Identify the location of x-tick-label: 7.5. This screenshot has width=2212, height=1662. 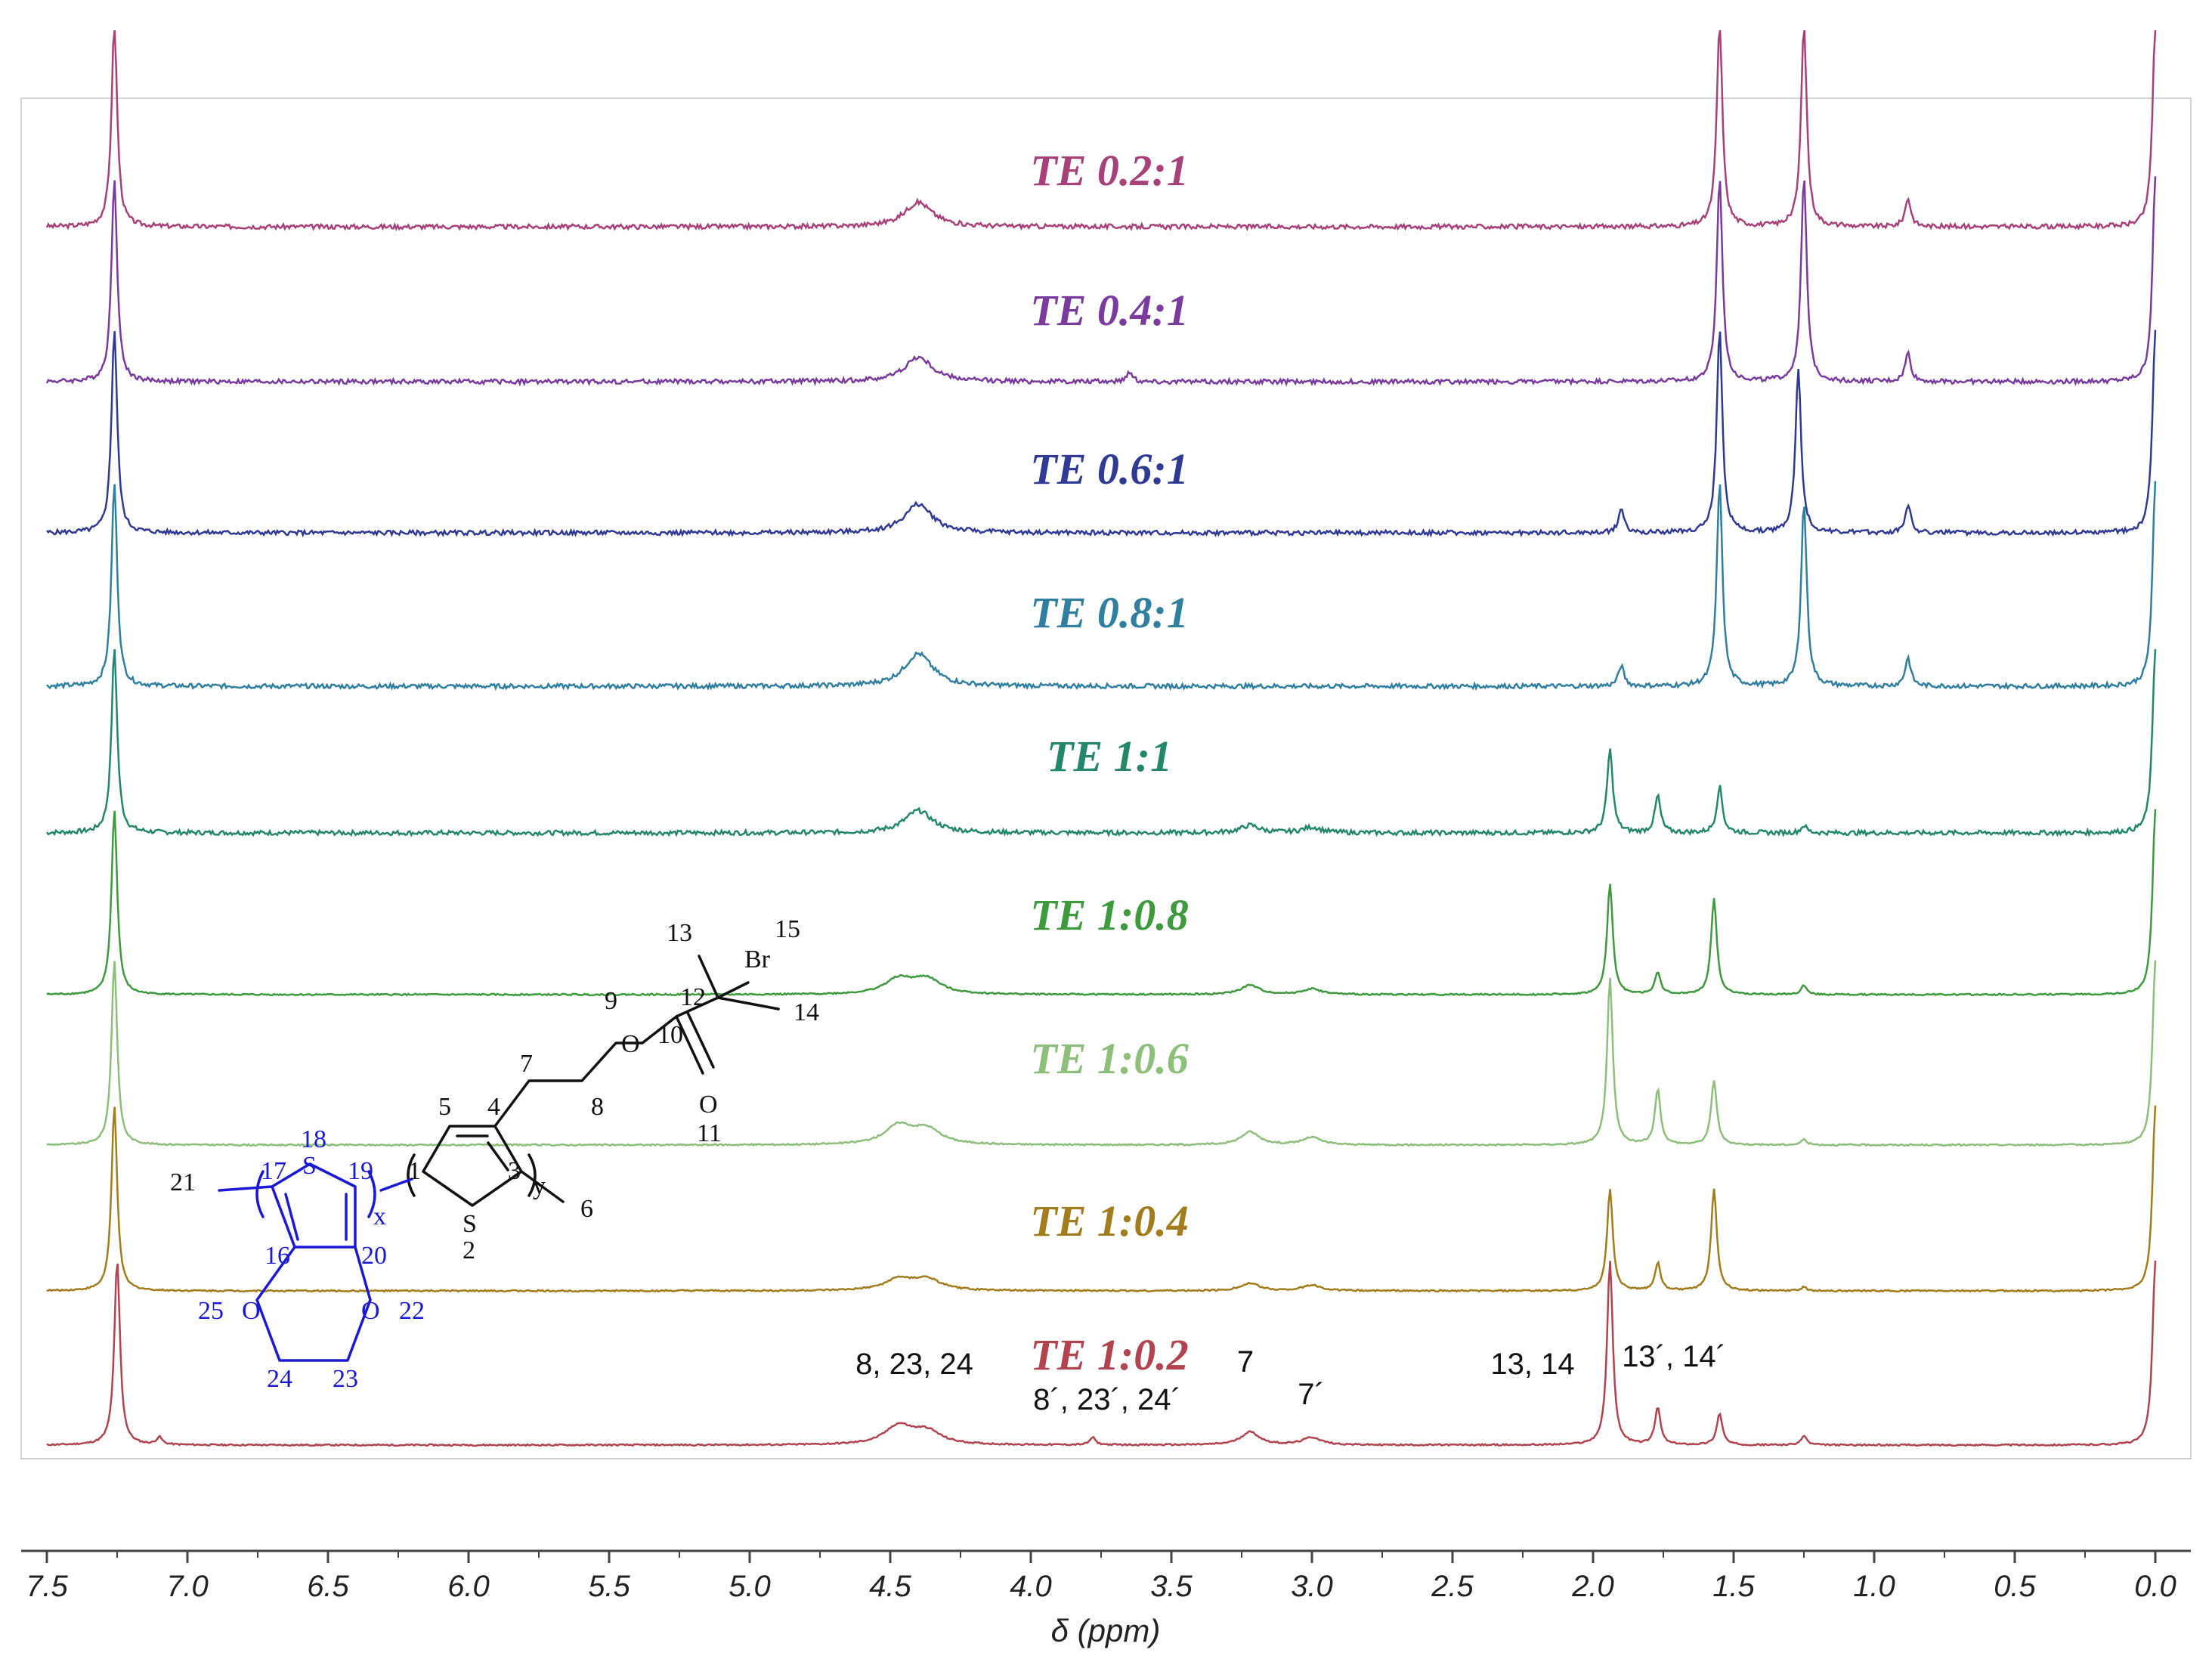
(47, 1586).